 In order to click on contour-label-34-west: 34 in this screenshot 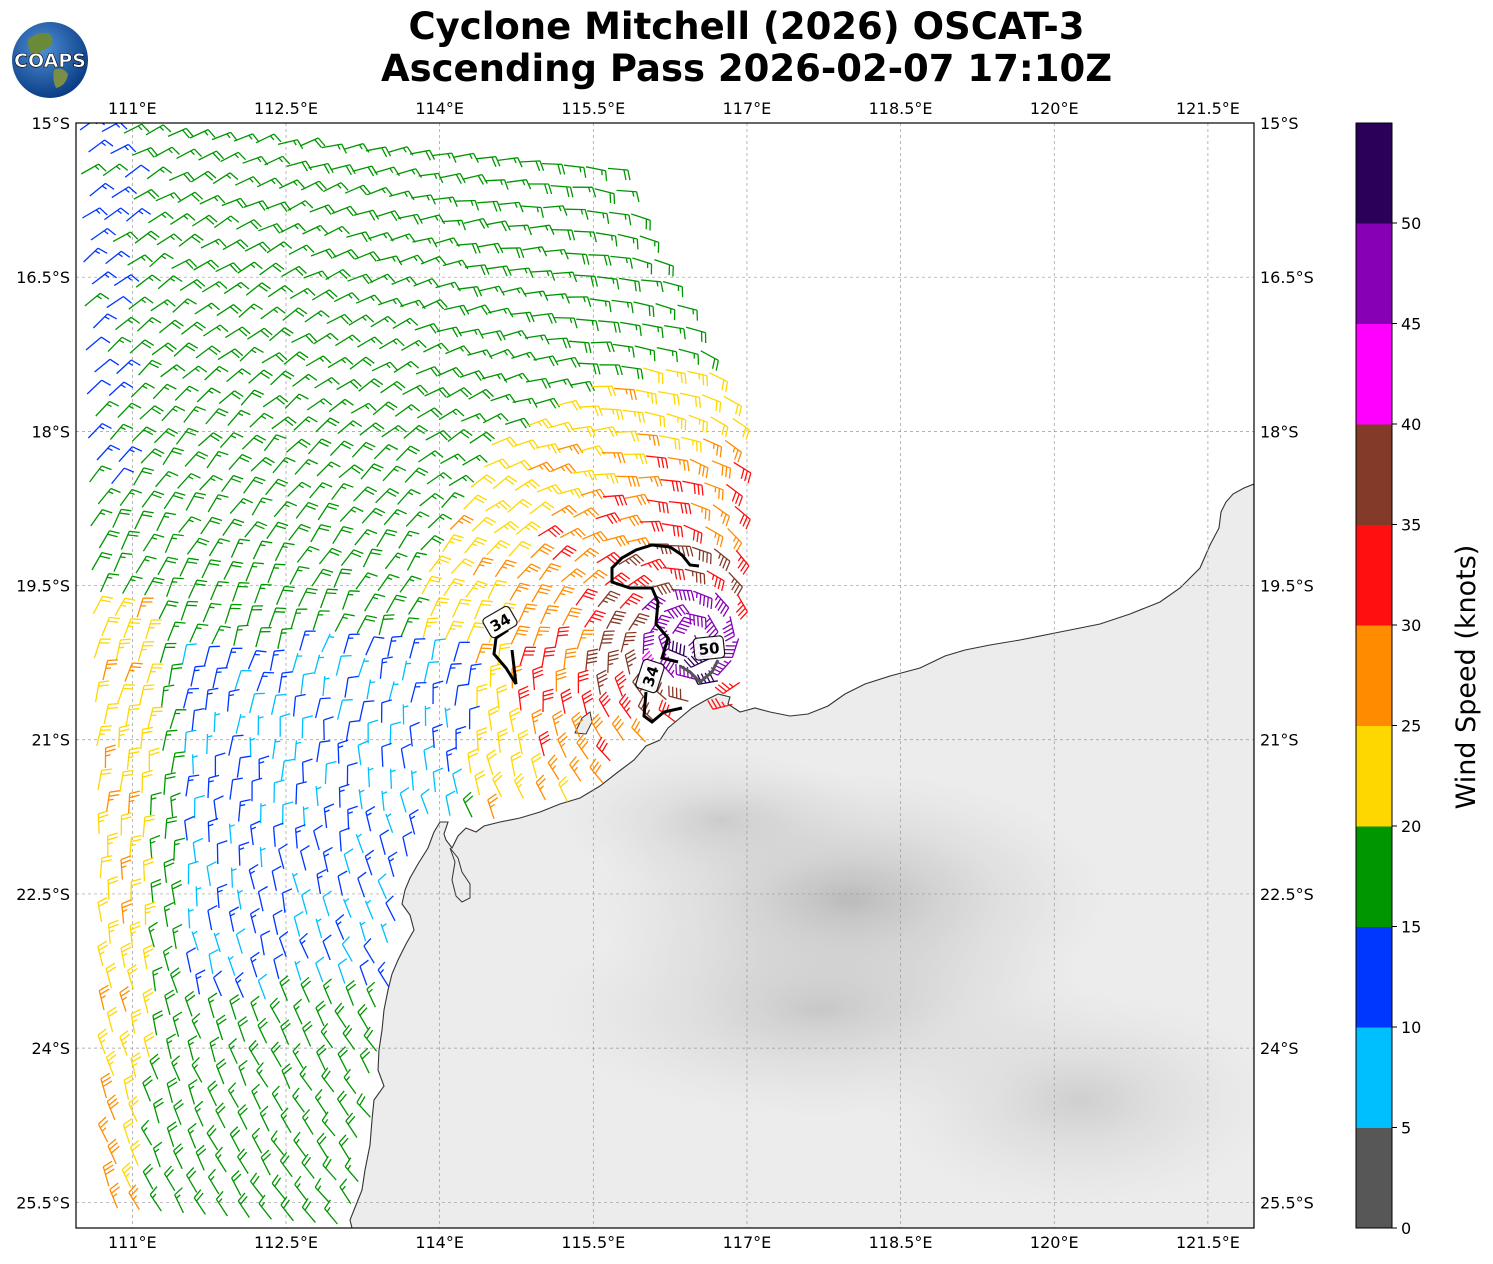, I will do `click(500, 622)`.